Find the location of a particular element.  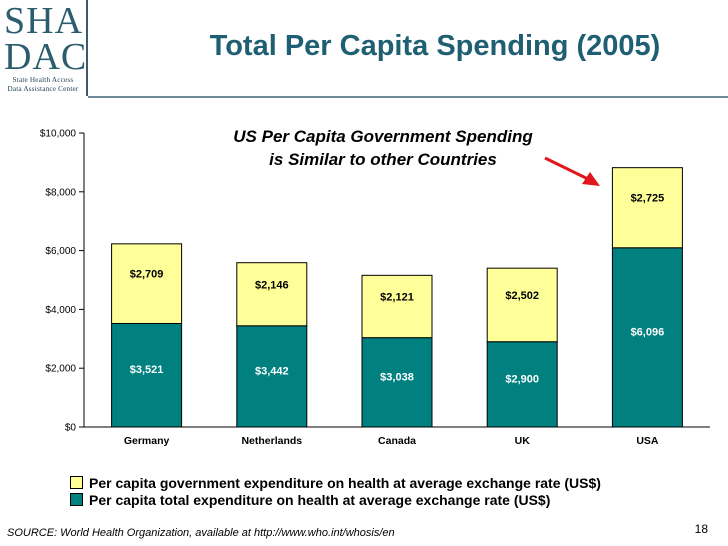

legend-swatch-yellow is located at coordinates (76, 482).